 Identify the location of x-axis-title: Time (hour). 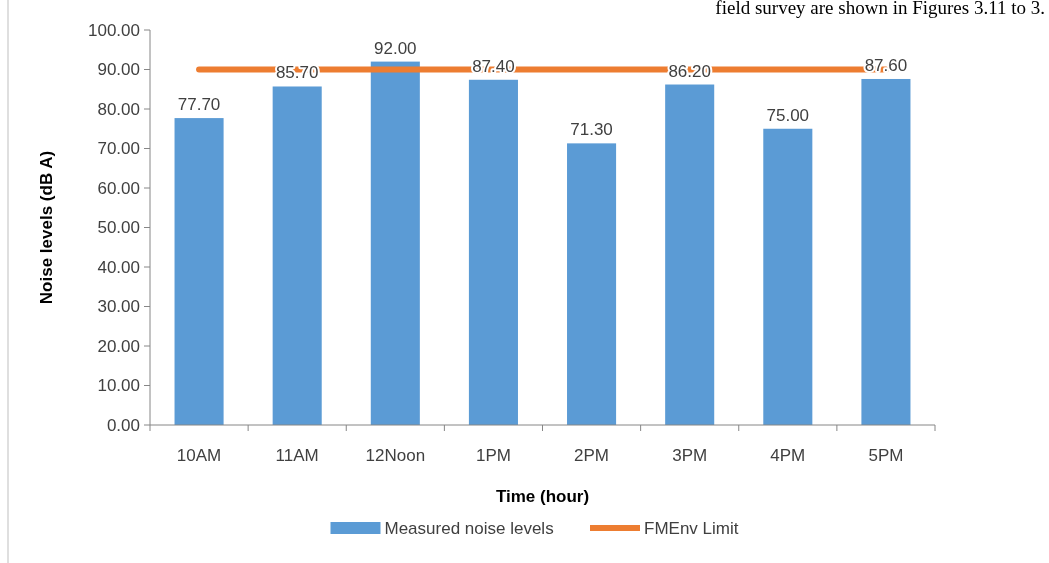
(542, 496).